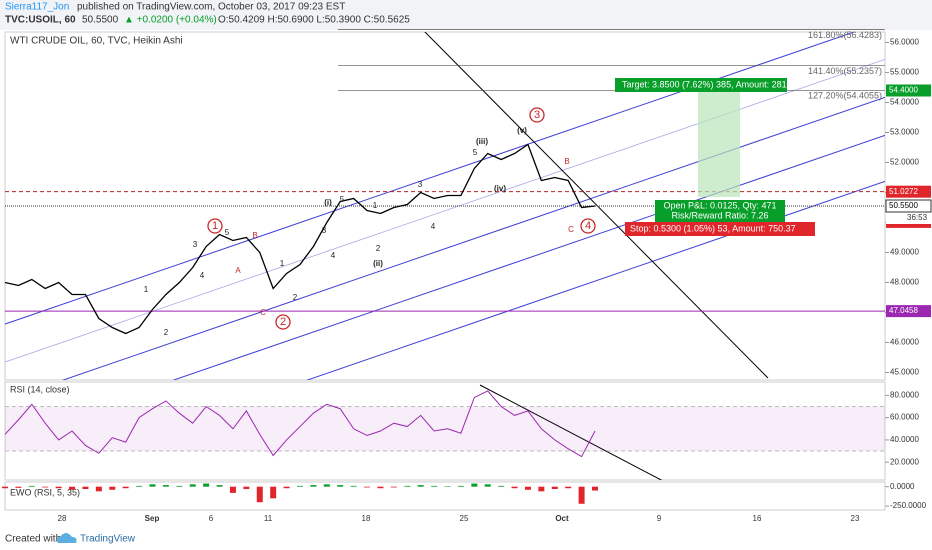 The width and height of the screenshot is (932, 550). Describe the element at coordinates (719, 144) in the screenshot. I see `target-zone` at that location.